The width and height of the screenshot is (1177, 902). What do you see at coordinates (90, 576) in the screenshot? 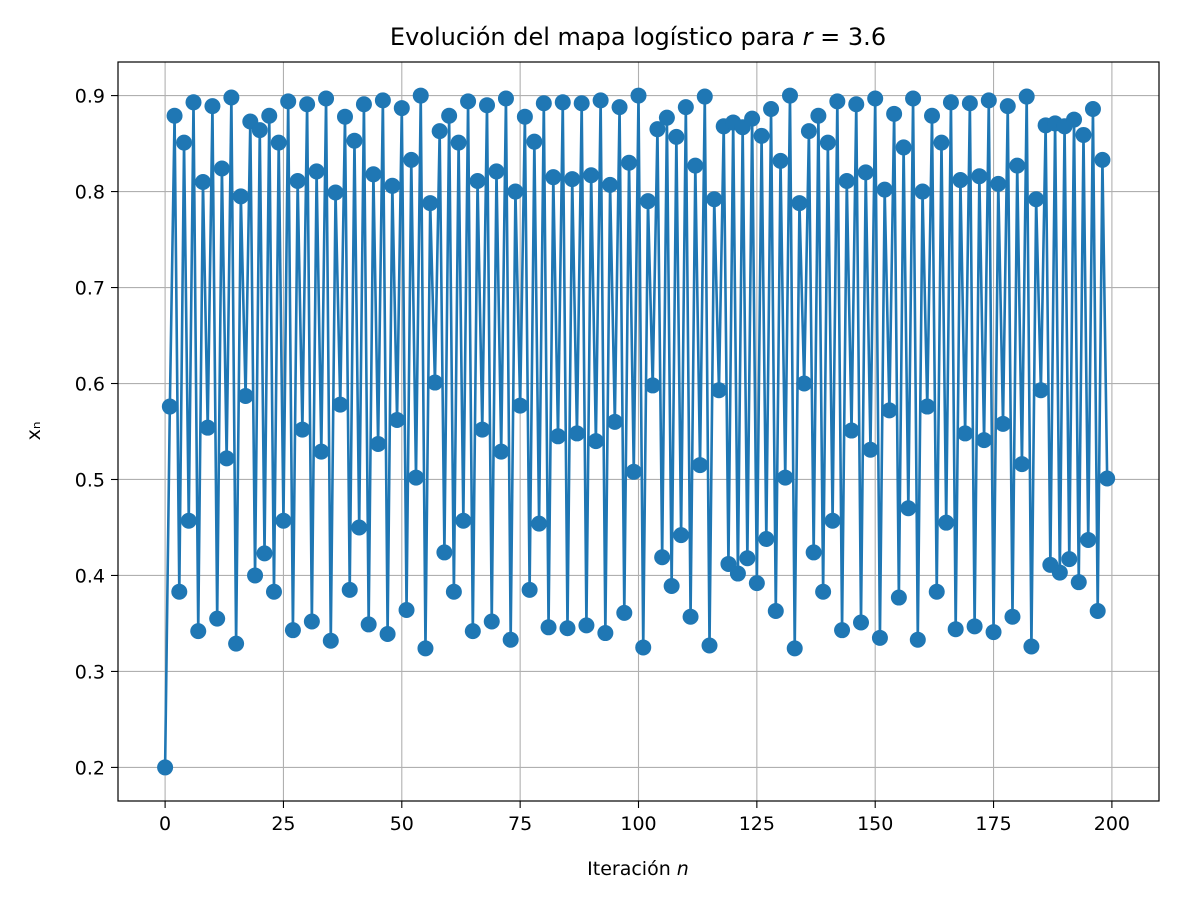
I see `y-tick-label: 0.4` at bounding box center [90, 576].